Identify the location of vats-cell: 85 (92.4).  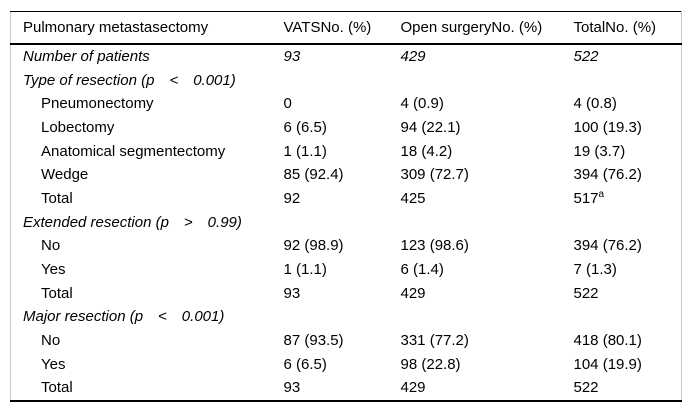
(313, 175).